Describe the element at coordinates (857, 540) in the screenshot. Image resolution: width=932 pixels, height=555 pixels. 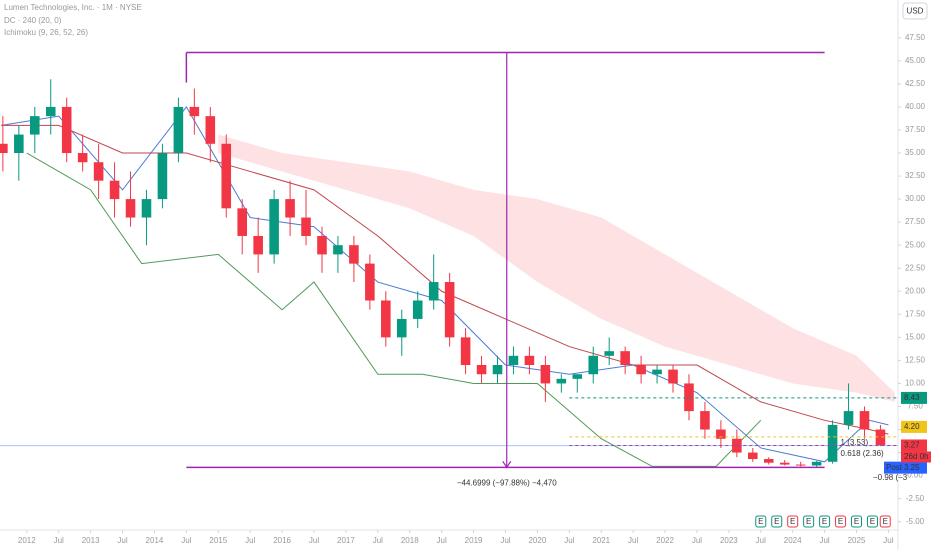
I see `x-tick-label: 2025` at that location.